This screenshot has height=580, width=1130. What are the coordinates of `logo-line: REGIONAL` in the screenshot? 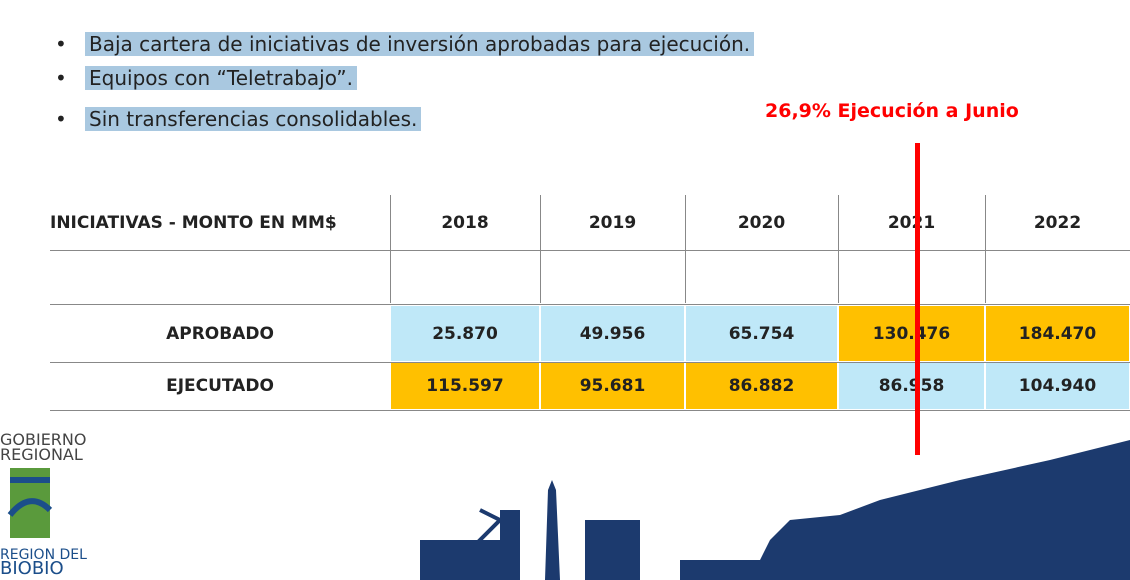 It's located at (41, 454).